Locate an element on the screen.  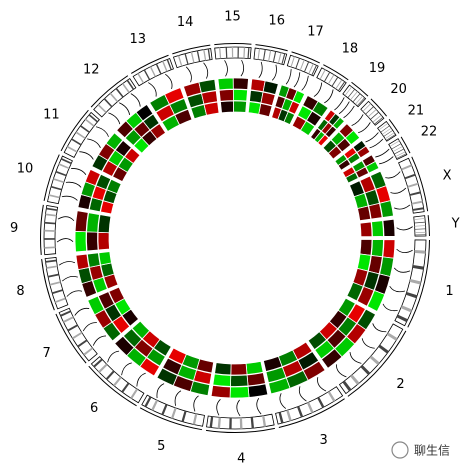
chromosome-label: 22 is located at coordinates (429, 132).